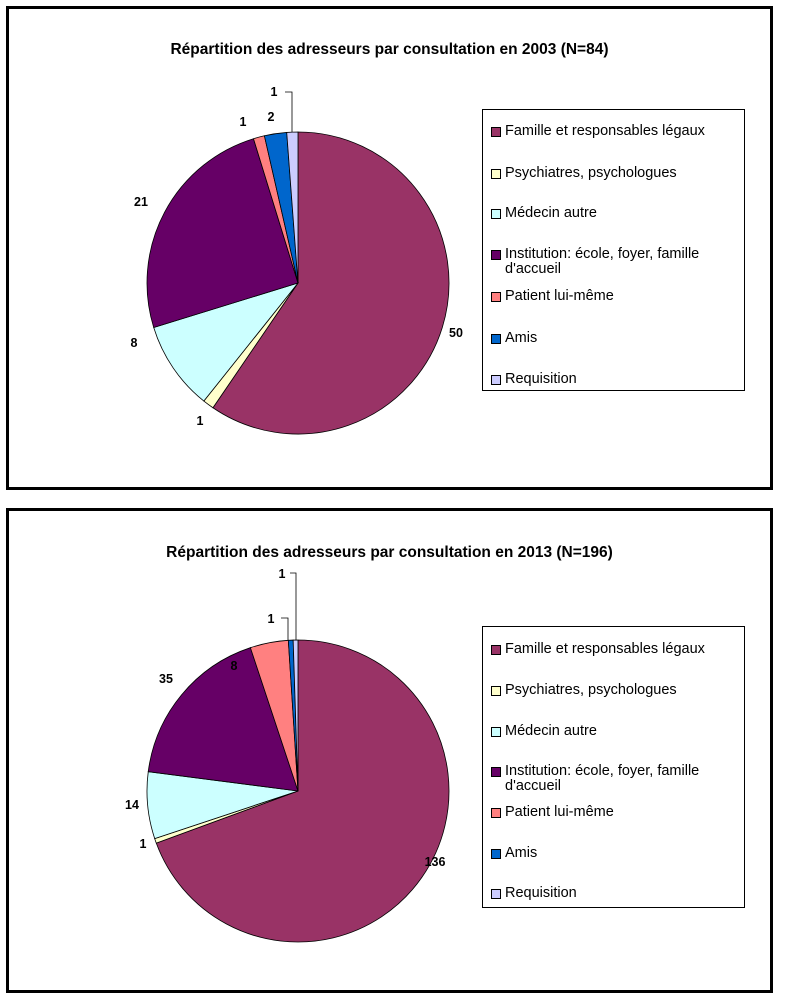 The height and width of the screenshot is (1001, 787). I want to click on data-label: 50, so click(456, 333).